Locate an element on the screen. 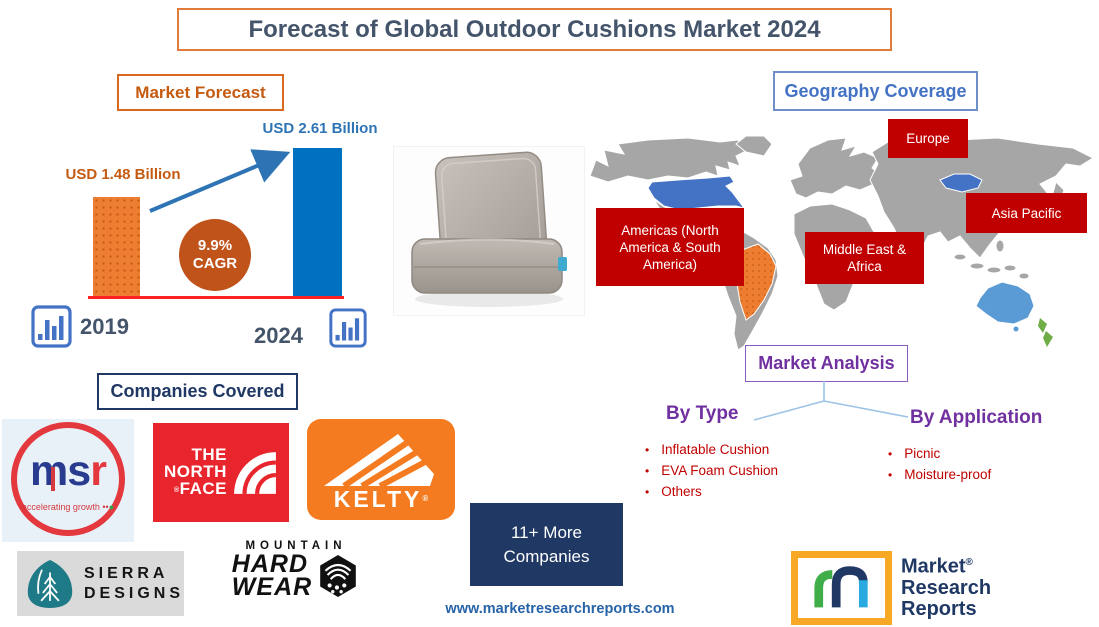 This screenshot has width=1099, height=627. map-mongolia-highlight is located at coordinates (961, 183).